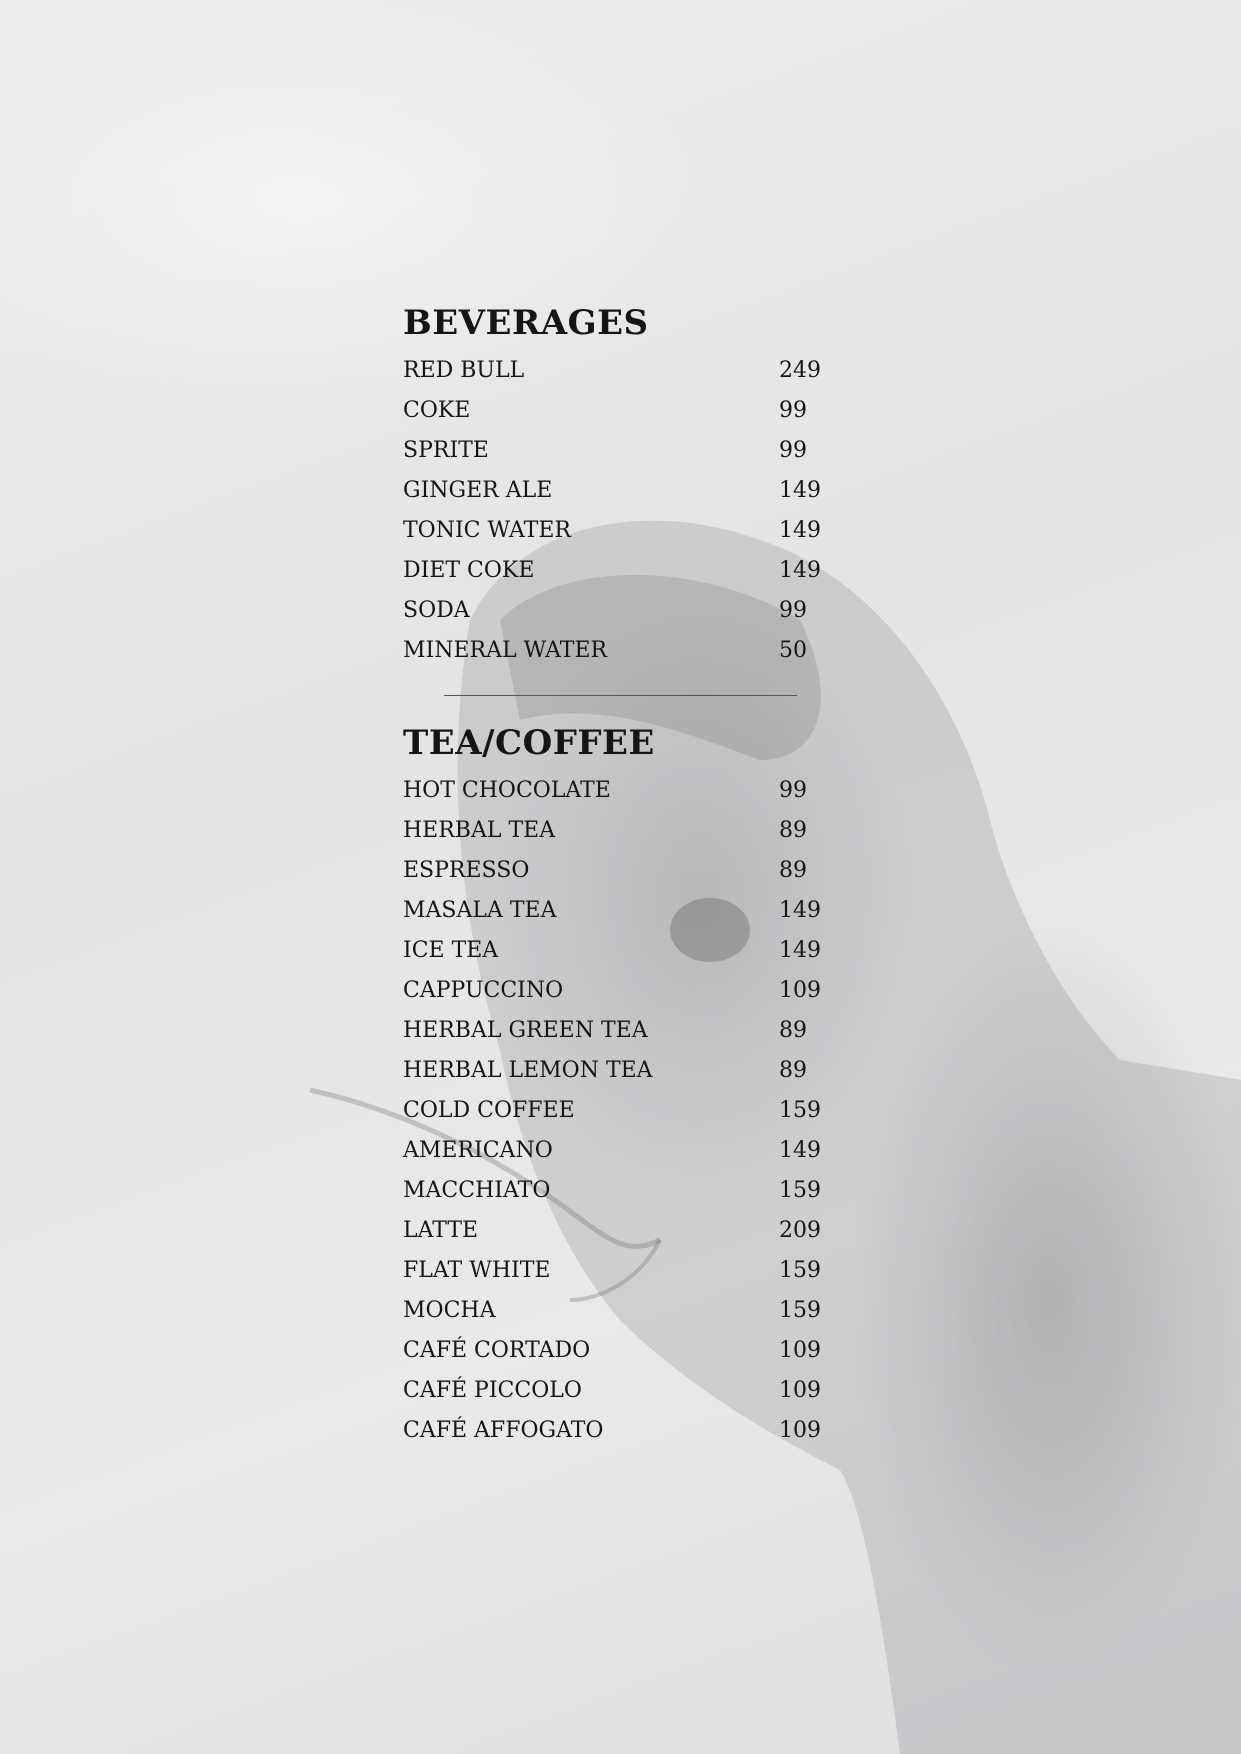 This screenshot has height=1754, width=1241. I want to click on menu-item: HERBAL TEA 89, so click(613, 838).